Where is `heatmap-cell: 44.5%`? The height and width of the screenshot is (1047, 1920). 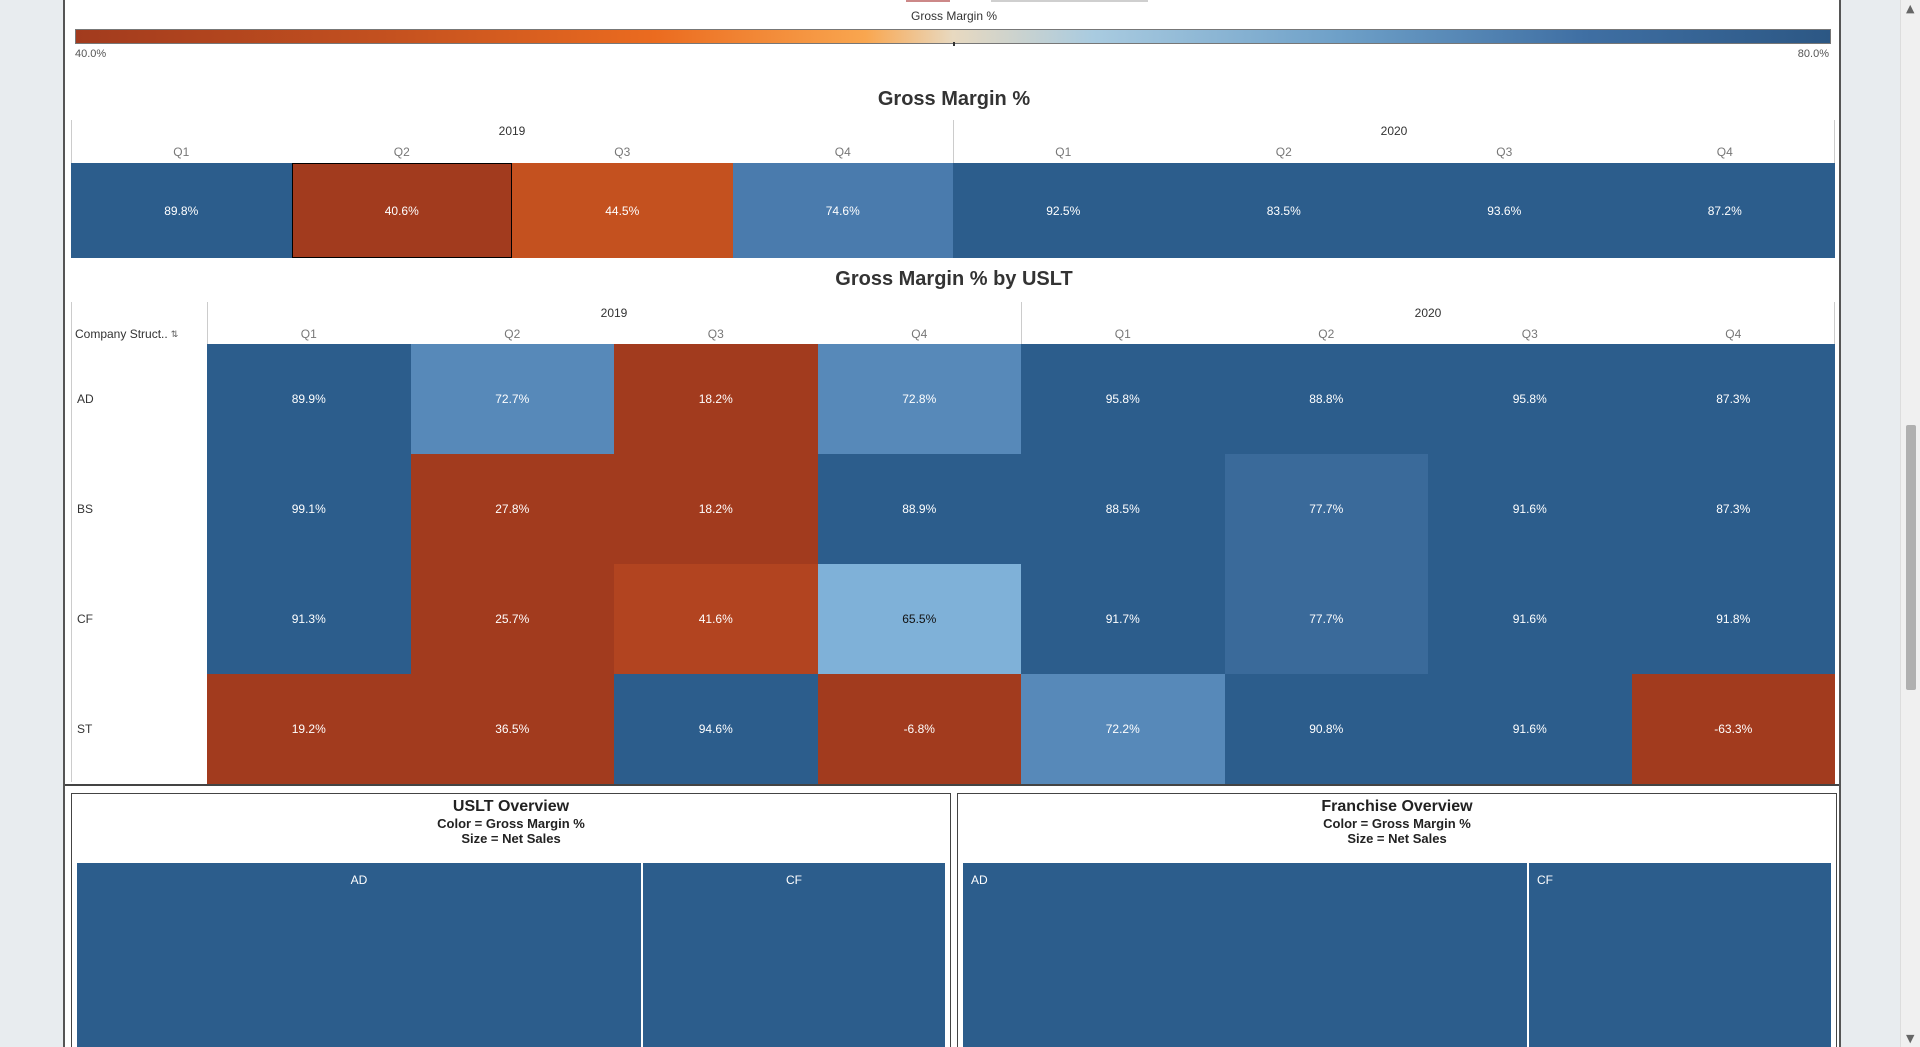 heatmap-cell: 44.5% is located at coordinates (622, 210).